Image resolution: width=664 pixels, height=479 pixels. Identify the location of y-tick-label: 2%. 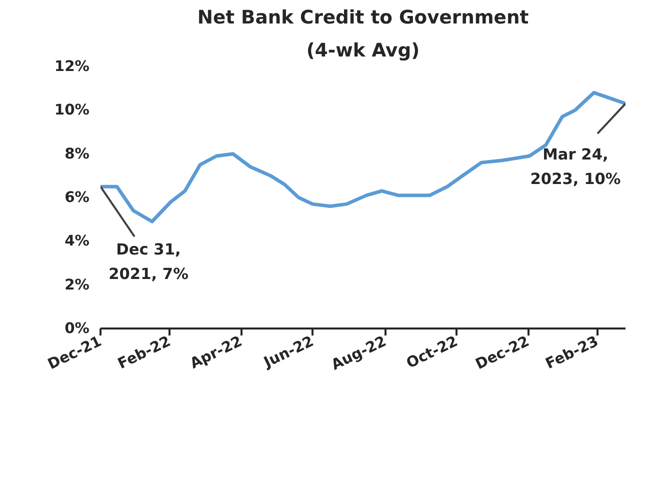
(77, 285).